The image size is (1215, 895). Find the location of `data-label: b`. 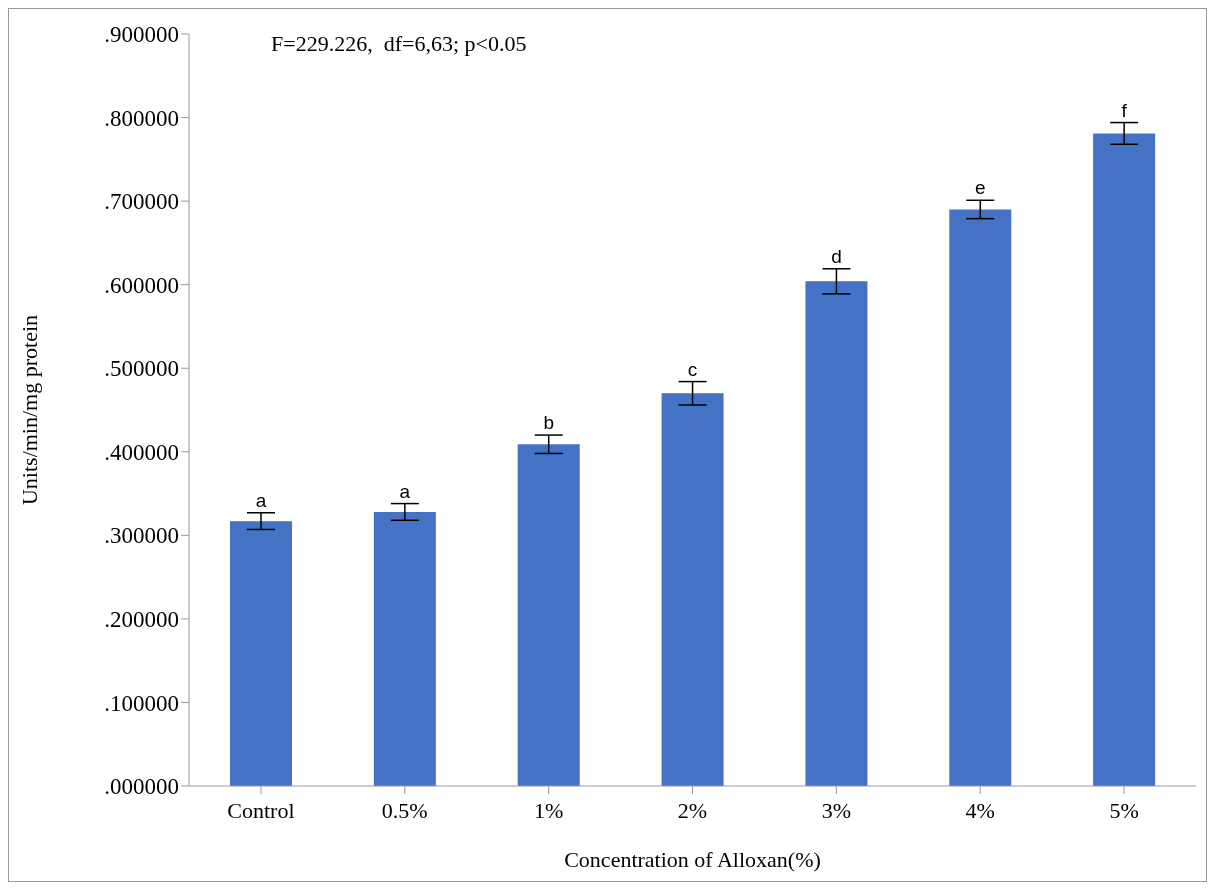

data-label: b is located at coordinates (548, 423).